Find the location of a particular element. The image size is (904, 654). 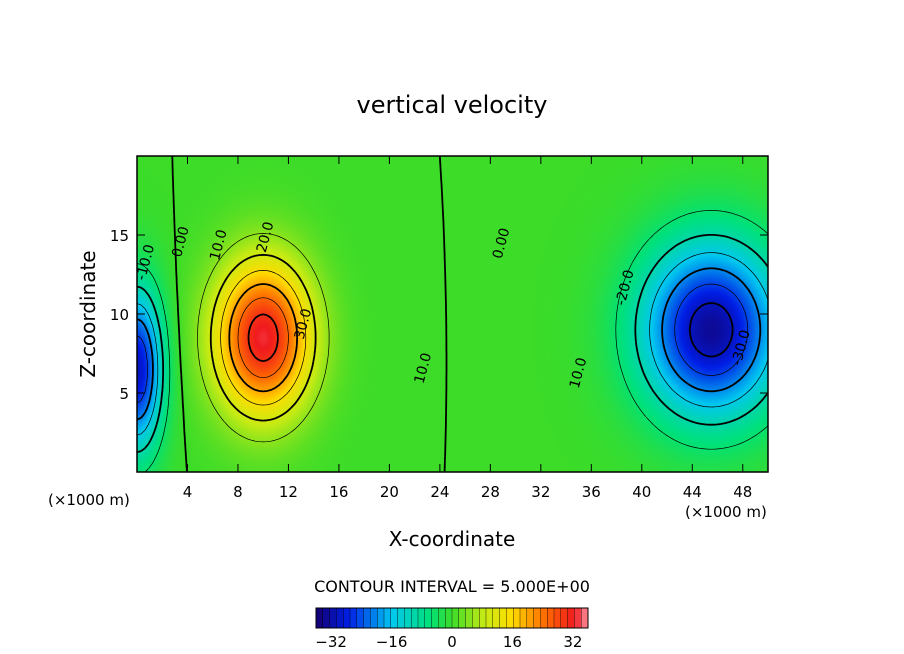

x-tick-label: 20 is located at coordinates (389, 492).